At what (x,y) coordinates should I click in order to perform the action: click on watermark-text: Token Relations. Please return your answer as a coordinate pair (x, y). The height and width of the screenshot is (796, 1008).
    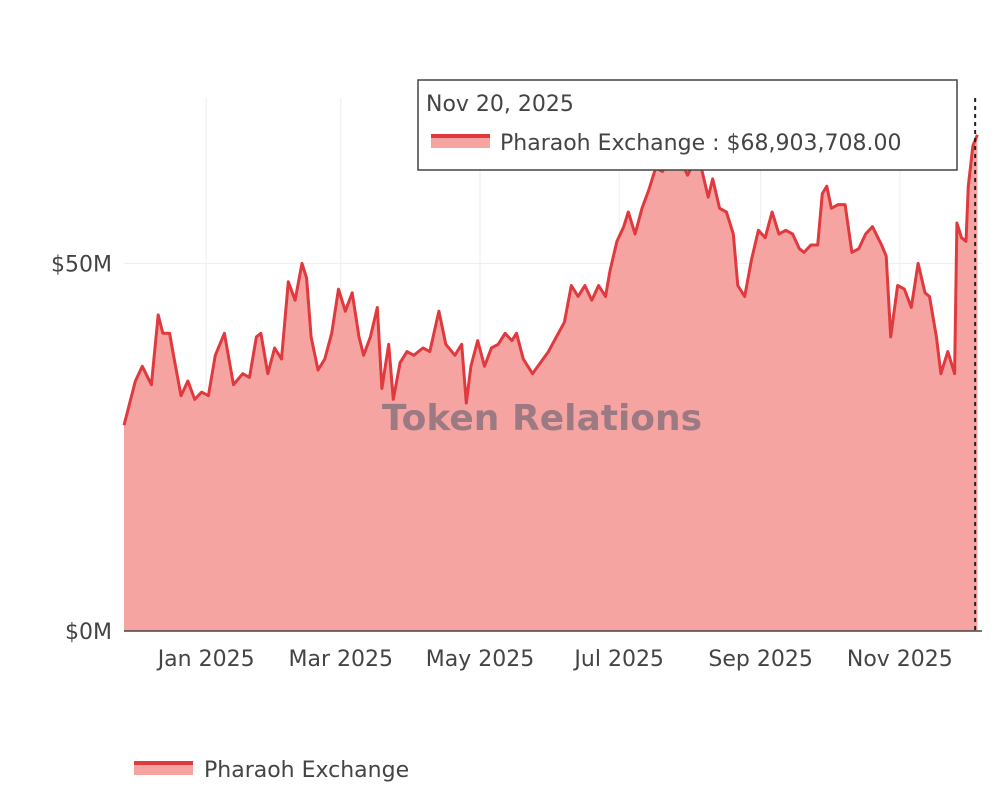
    Looking at the image, I should click on (542, 418).